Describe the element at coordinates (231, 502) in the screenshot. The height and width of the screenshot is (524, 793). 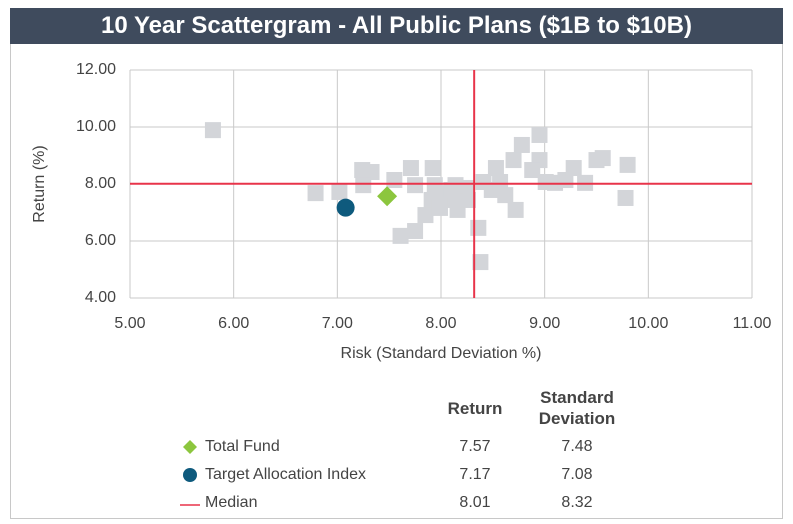
I see `legend-label: Median` at that location.